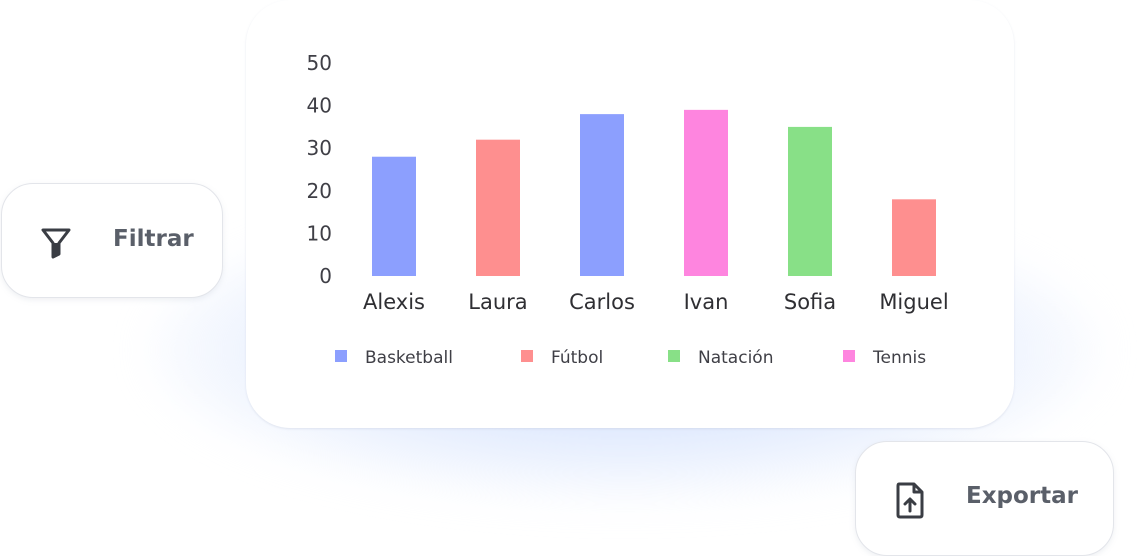 The height and width of the screenshot is (556, 1145). Describe the element at coordinates (1022, 496) in the screenshot. I see `export-button-label: Exportar` at that location.